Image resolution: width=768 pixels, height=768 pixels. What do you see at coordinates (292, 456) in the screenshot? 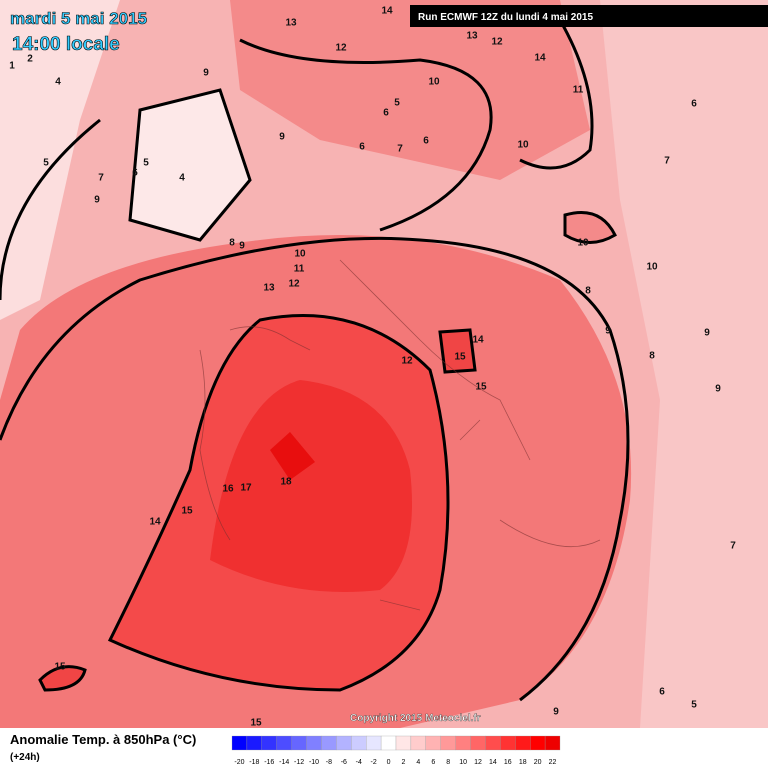
I see `max-area` at bounding box center [292, 456].